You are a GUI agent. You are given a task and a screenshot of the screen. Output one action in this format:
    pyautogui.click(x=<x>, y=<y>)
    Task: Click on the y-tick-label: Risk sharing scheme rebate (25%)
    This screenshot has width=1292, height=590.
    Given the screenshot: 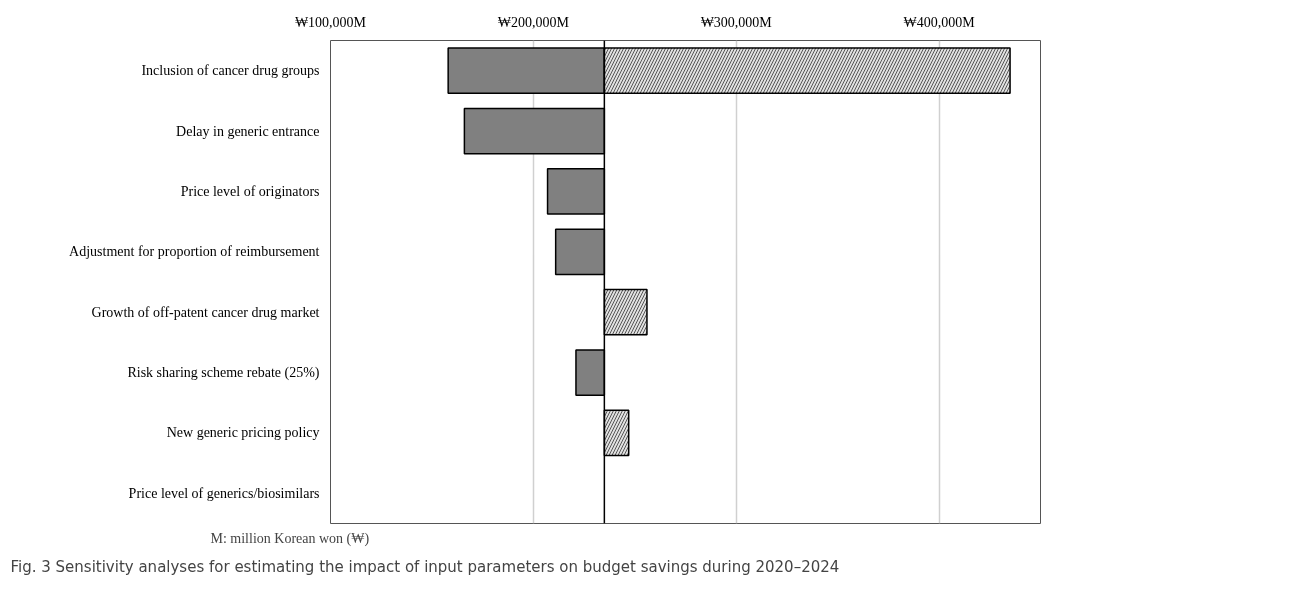 What is the action you would take?
    pyautogui.click(x=223, y=373)
    